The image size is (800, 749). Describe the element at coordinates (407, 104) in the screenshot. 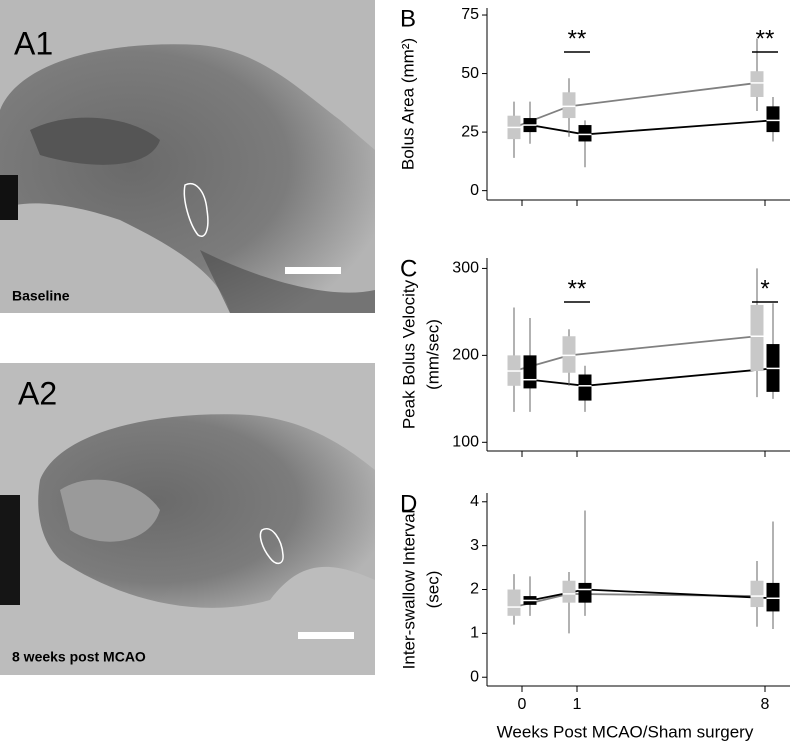

I see `y-axis-label: Bolus Area (mm²)` at that location.